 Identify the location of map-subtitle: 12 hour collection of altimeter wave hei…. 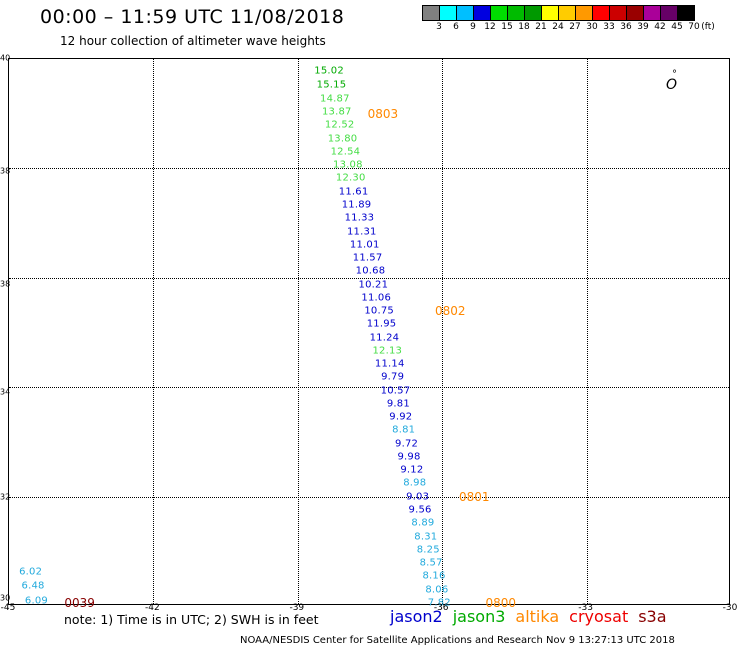
(193, 41).